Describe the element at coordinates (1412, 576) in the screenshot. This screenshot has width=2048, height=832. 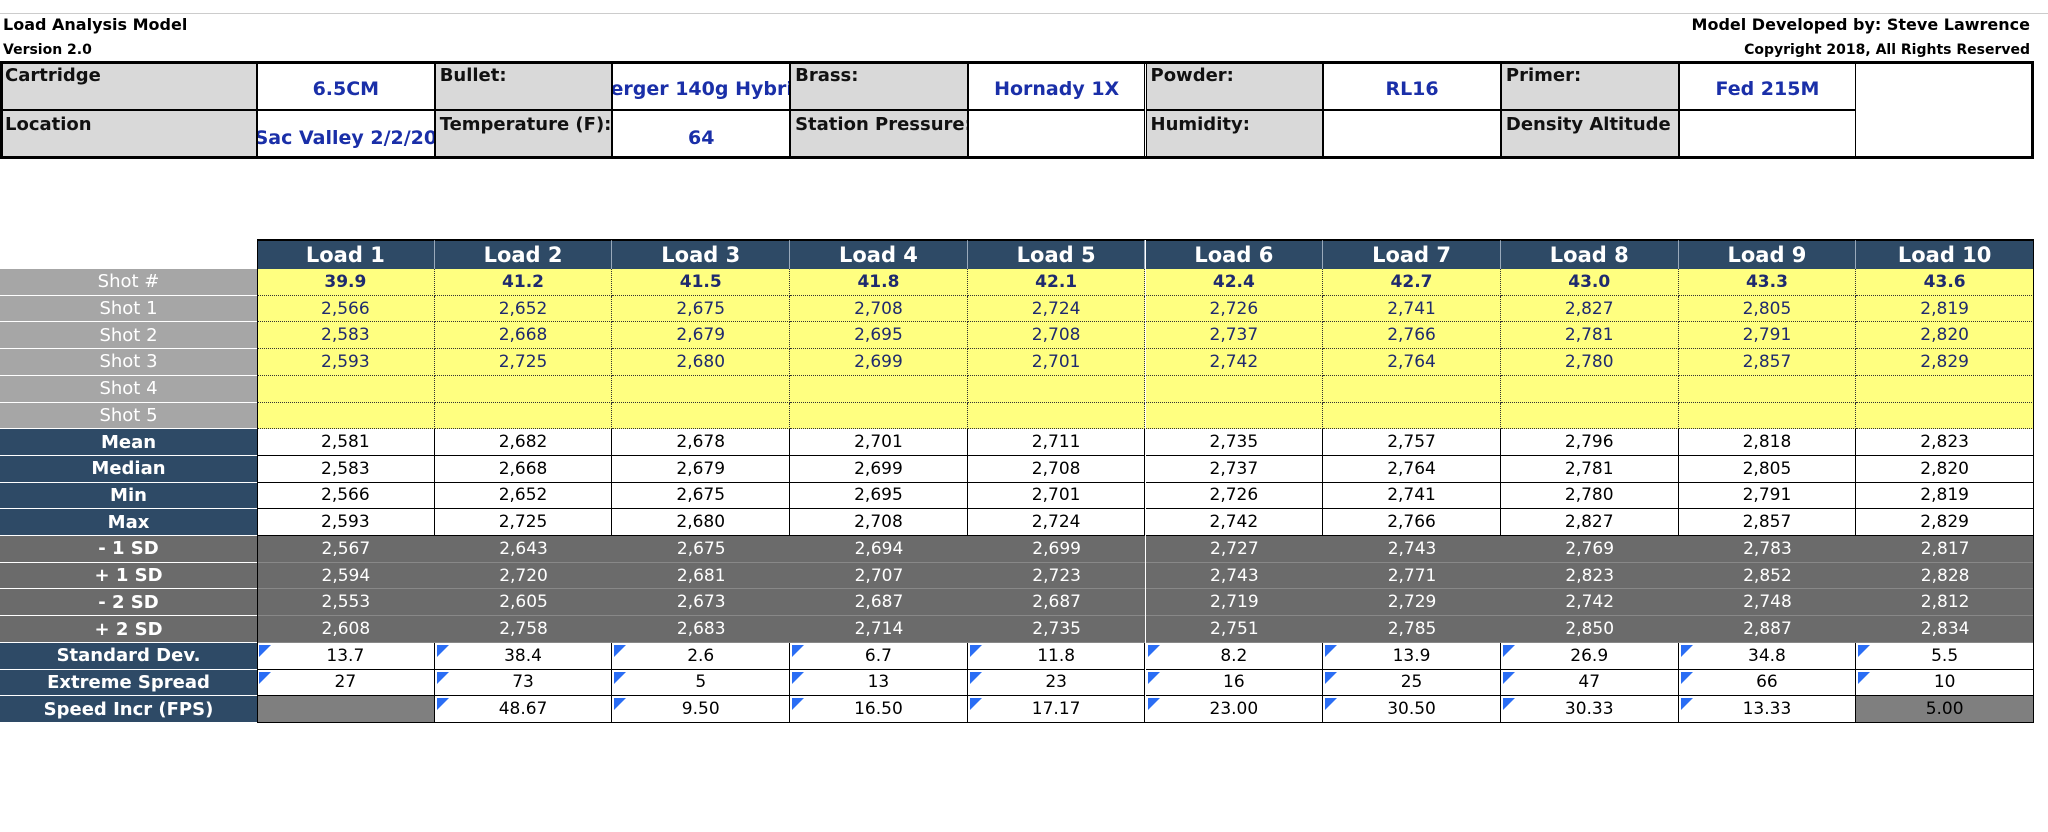
I see `data-cell: 2,771` at that location.